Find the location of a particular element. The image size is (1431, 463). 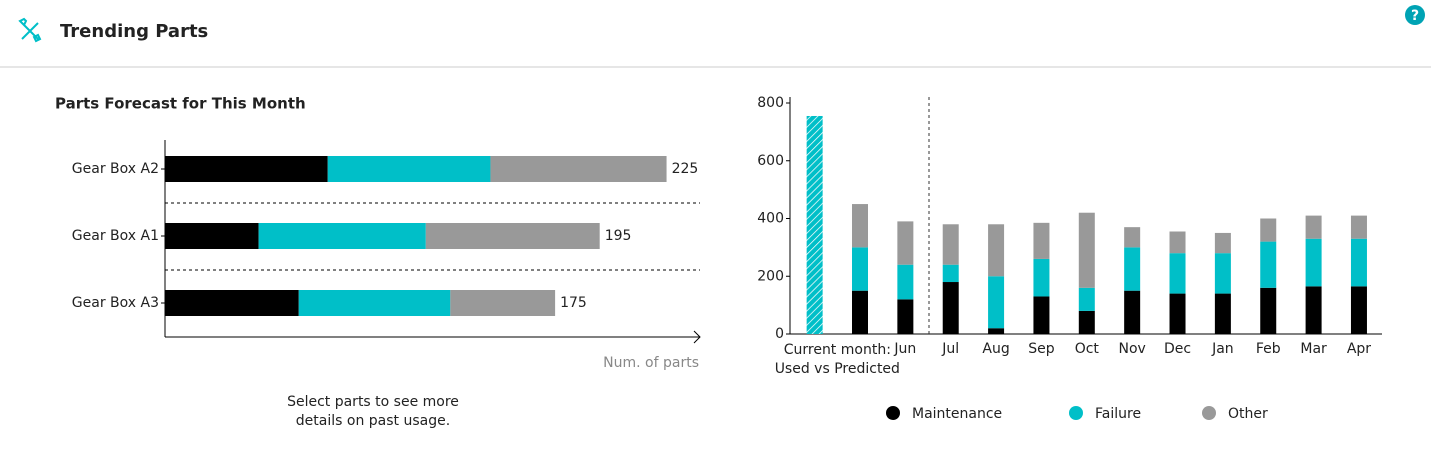

x-tick-label: Dec is located at coordinates (1177, 349).